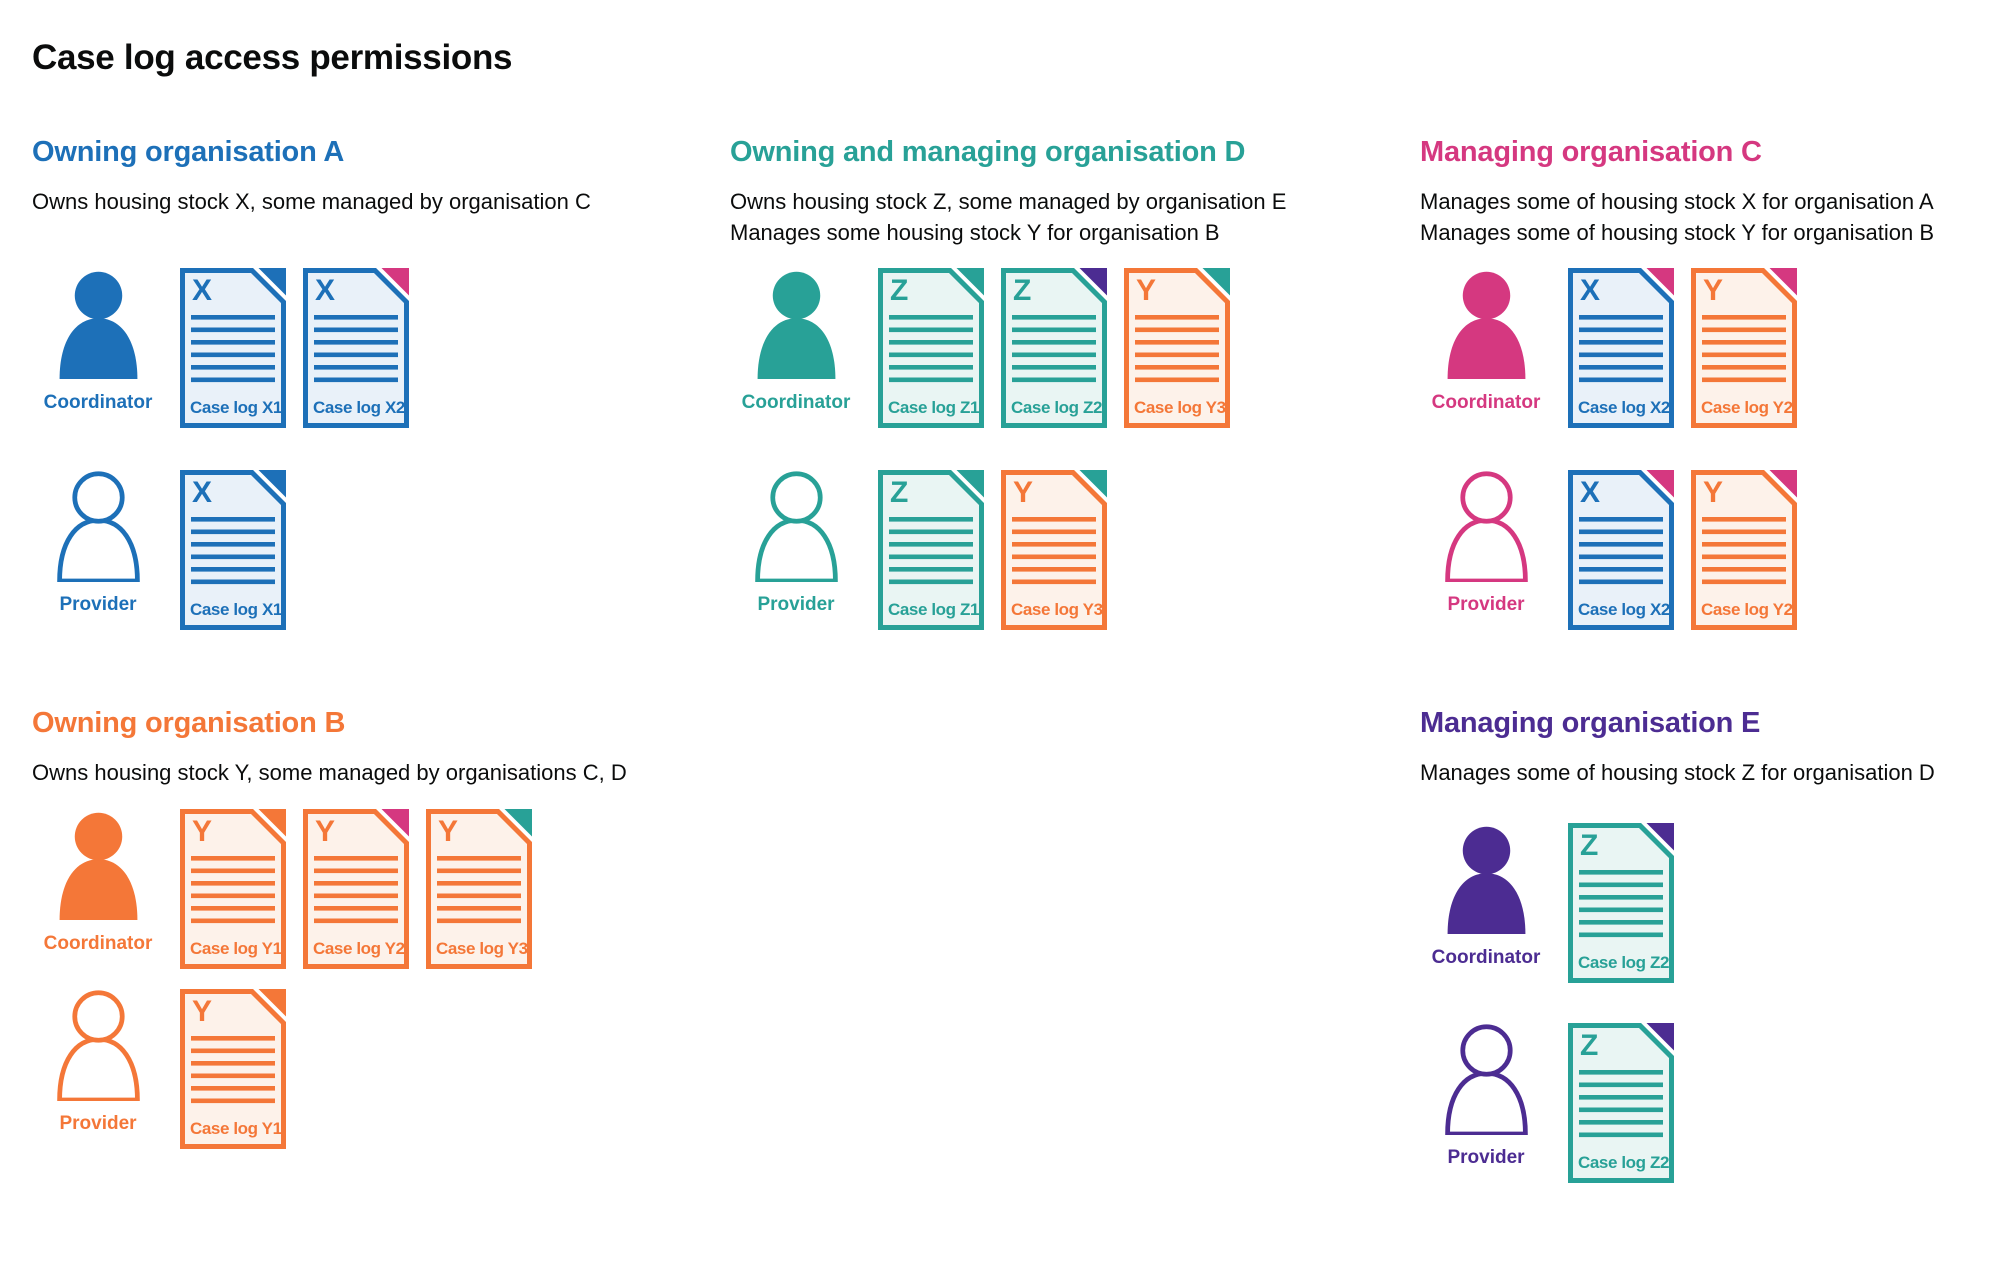  I want to click on coordinator-row: Coordinator Y Case log Y1, so click(290, 889).